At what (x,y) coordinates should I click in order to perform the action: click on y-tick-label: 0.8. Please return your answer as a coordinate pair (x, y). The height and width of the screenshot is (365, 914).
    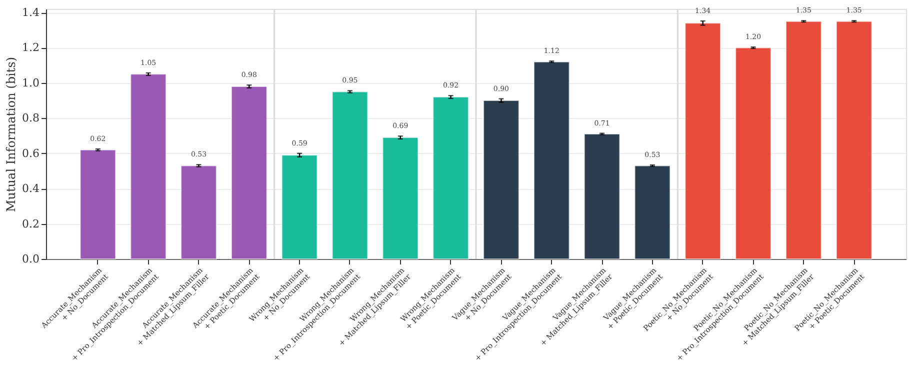
    Looking at the image, I should click on (31, 118).